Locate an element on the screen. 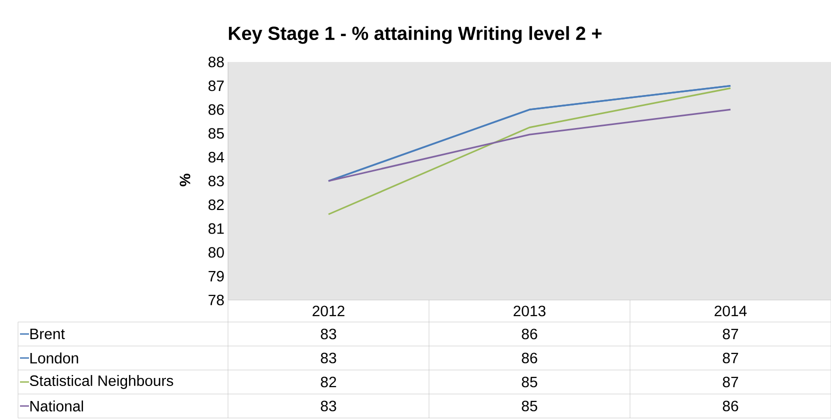  y-tick-label: 85 is located at coordinates (216, 133).